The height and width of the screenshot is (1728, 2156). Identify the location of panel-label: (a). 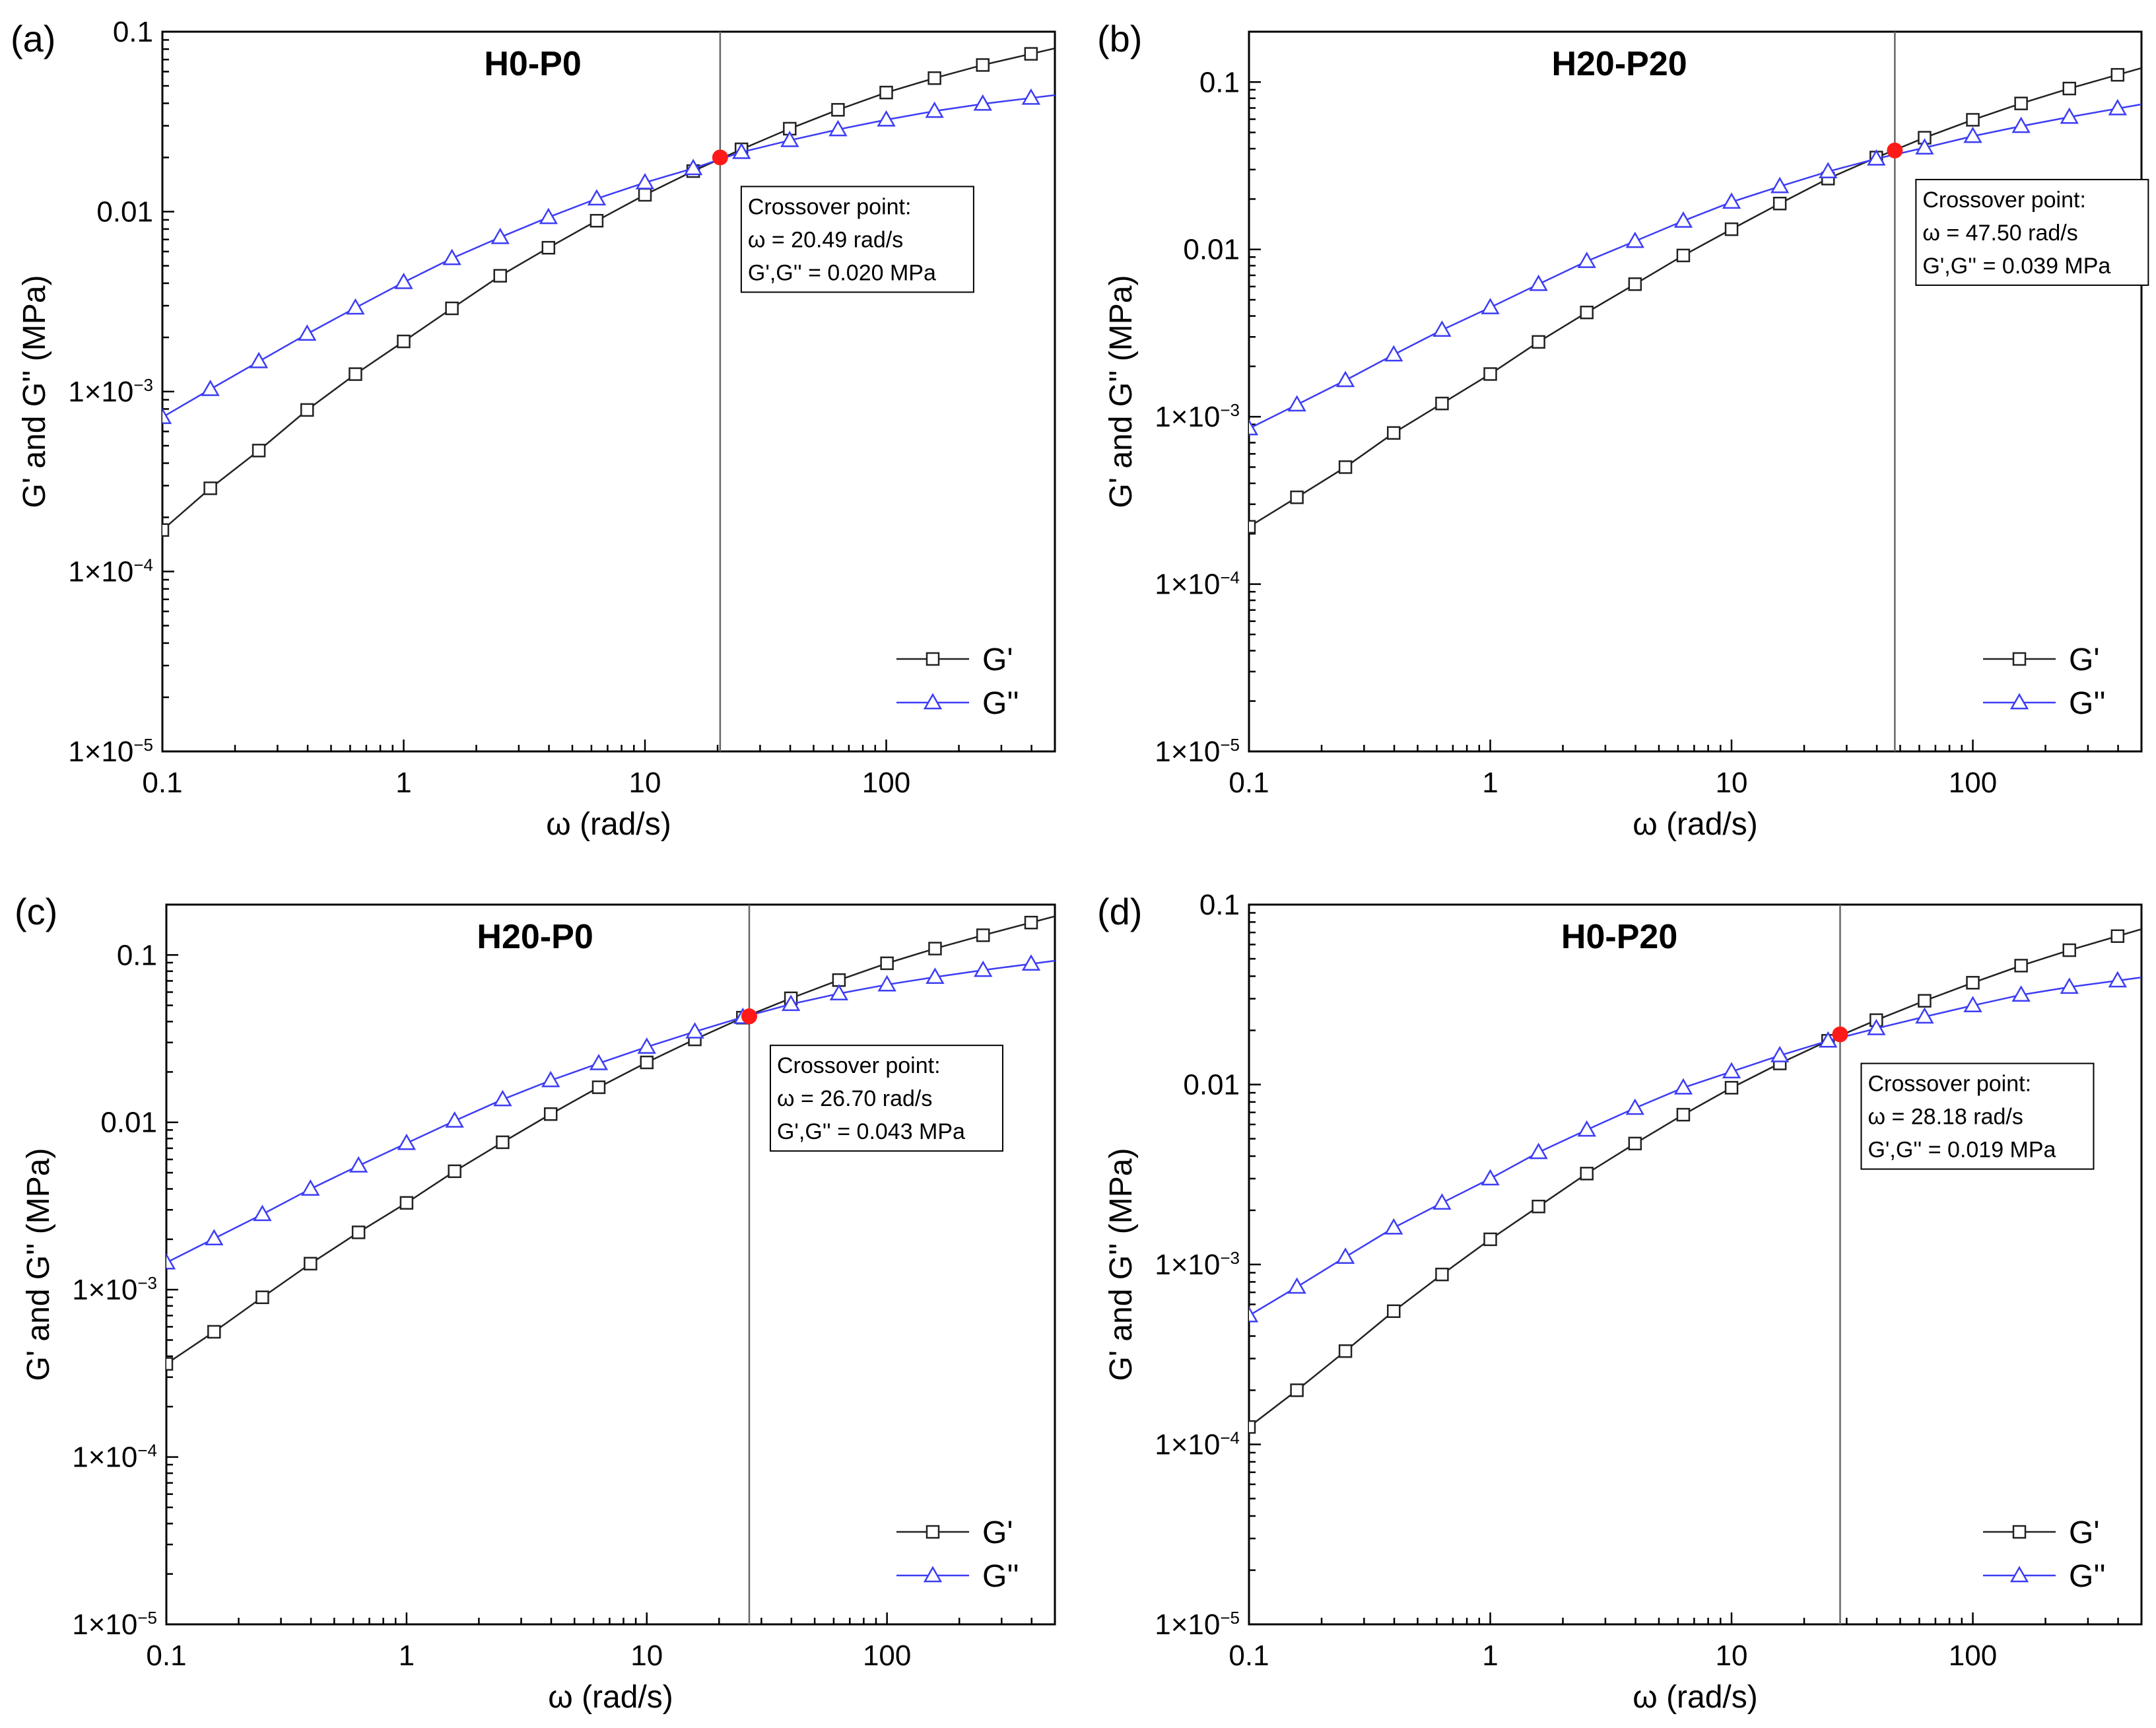
(33, 38).